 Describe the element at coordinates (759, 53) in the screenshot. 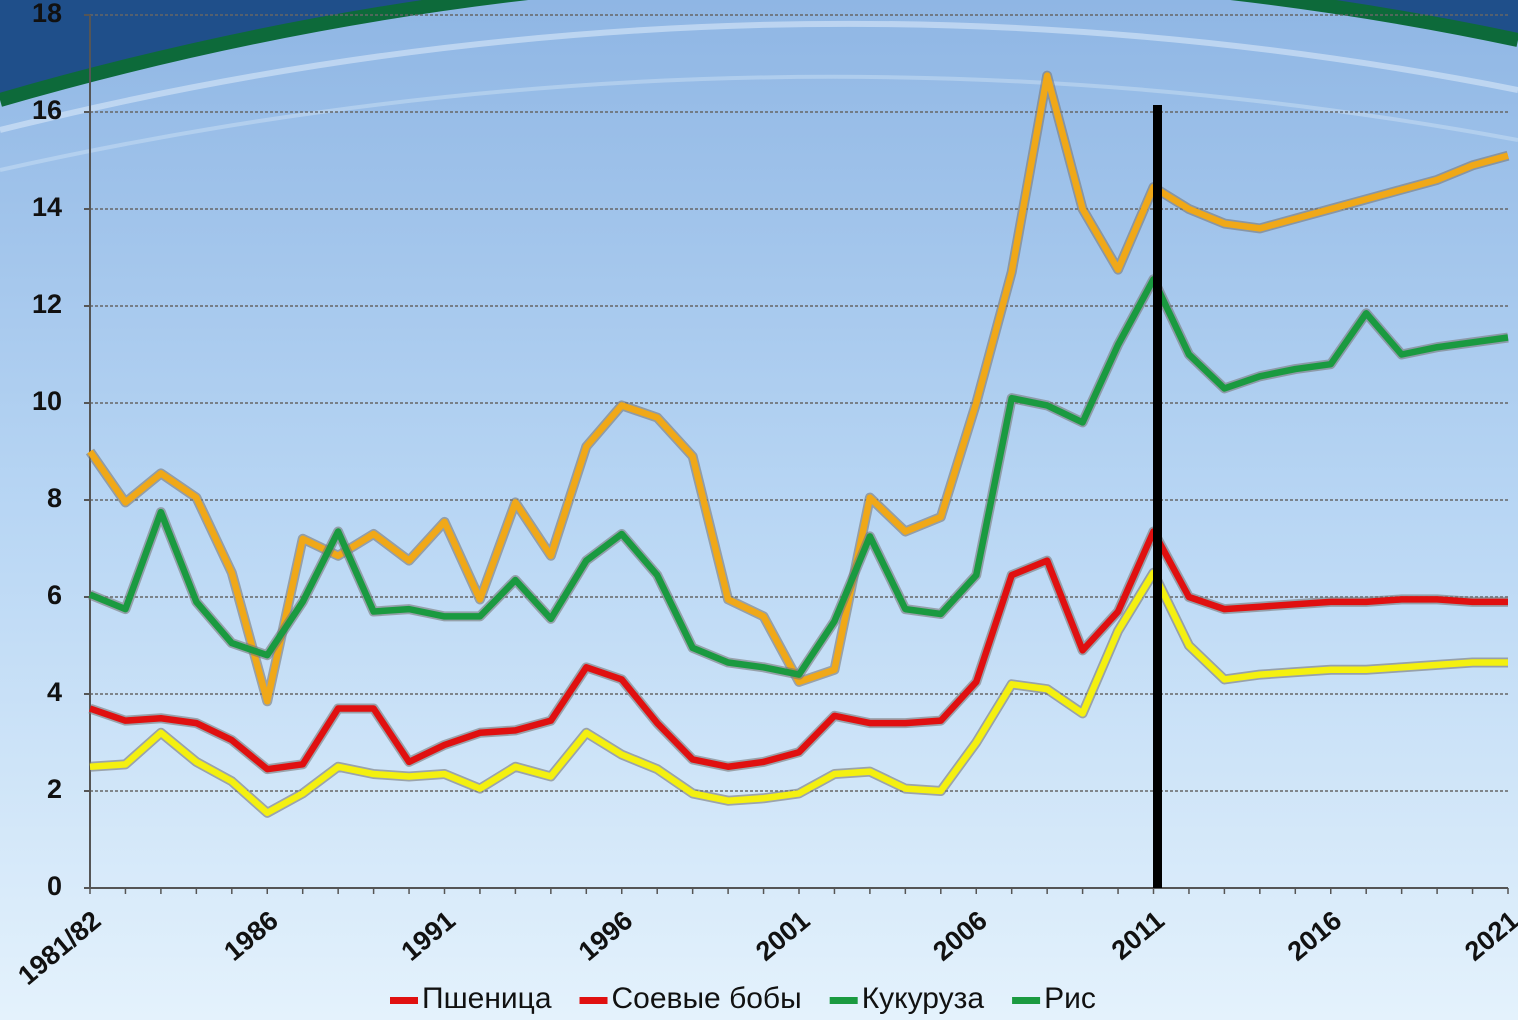

I see `header-arc` at that location.